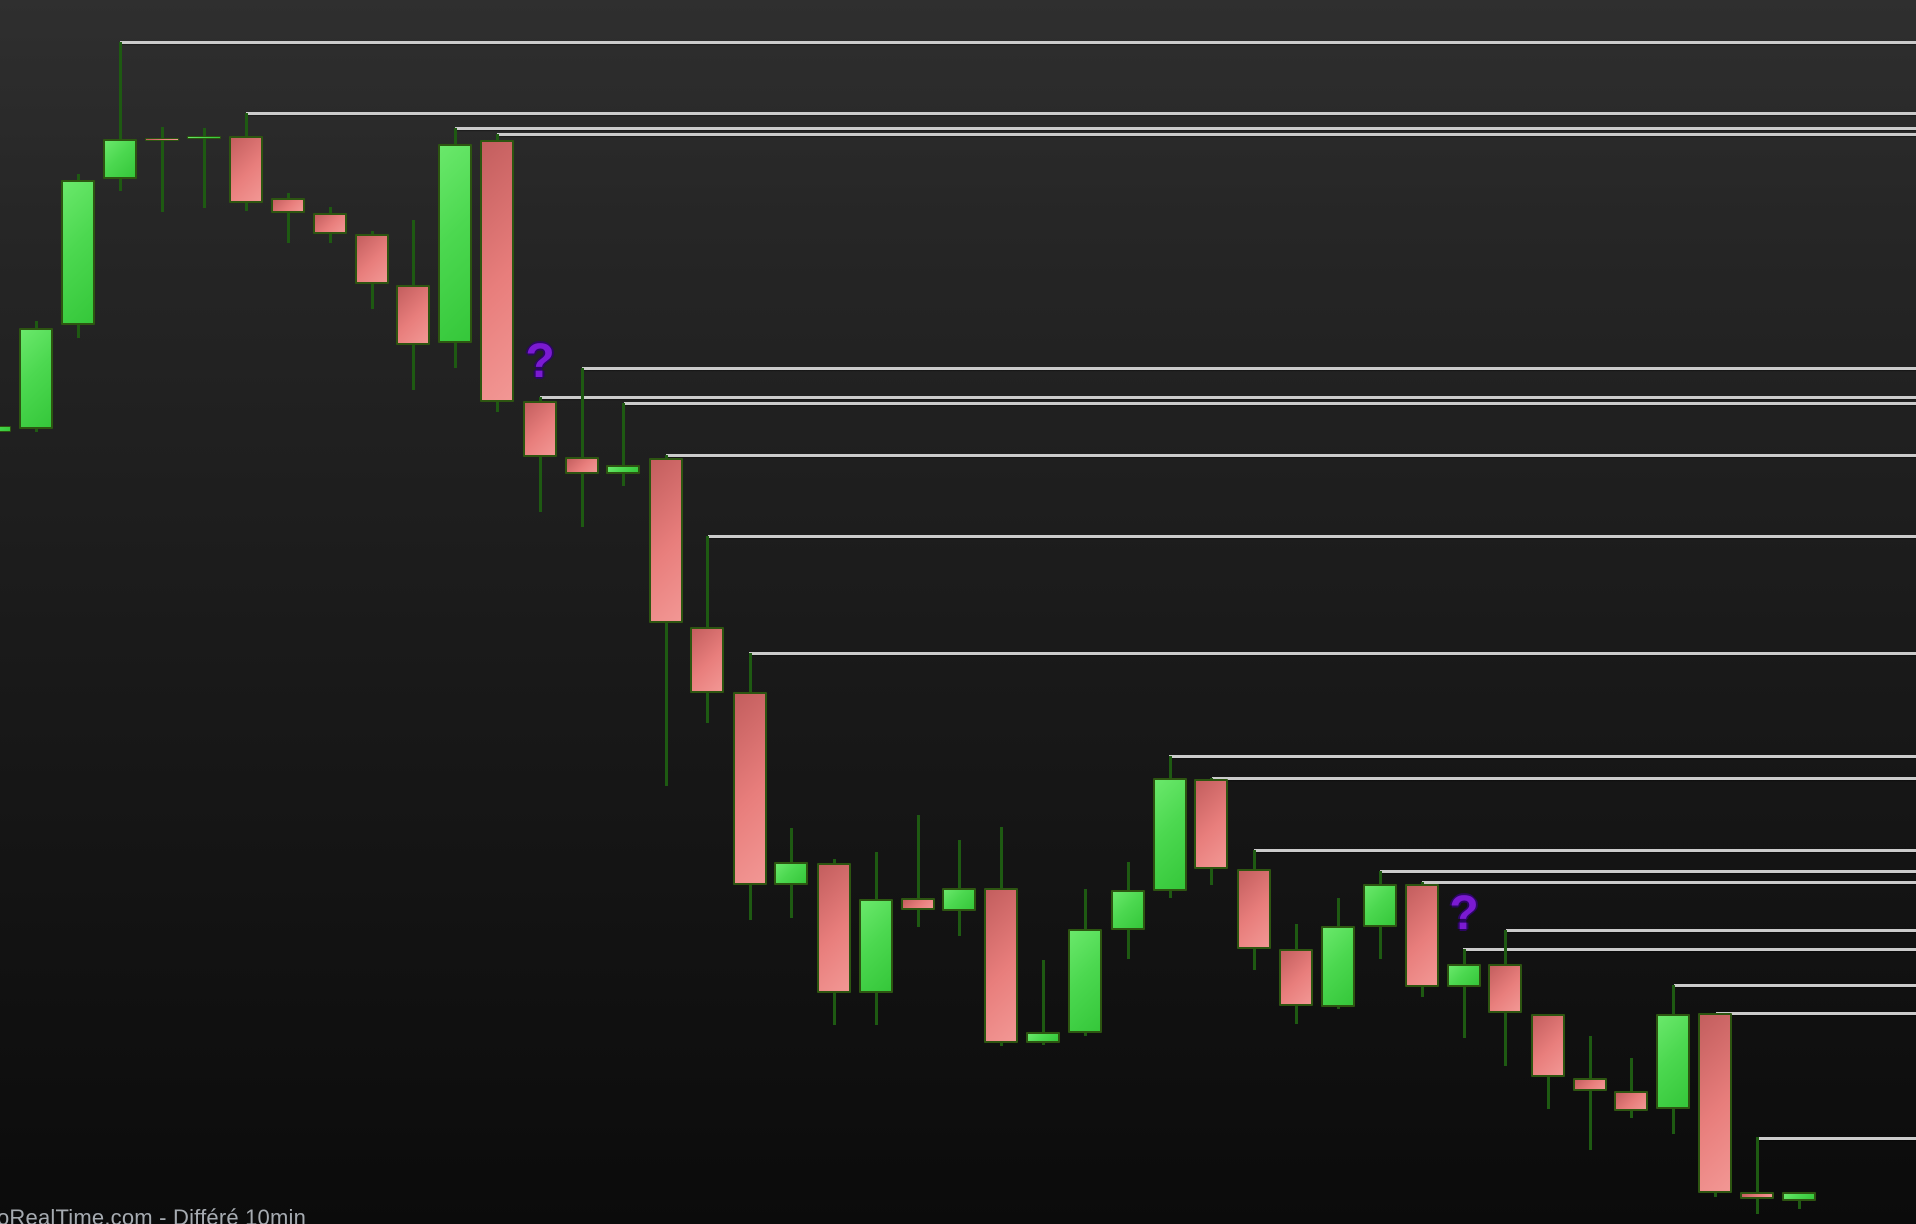 Image resolution: width=1916 pixels, height=1224 pixels. What do you see at coordinates (153, 1214) in the screenshot?
I see `platform-watermark: oRealTime.com - Différé 10min` at bounding box center [153, 1214].